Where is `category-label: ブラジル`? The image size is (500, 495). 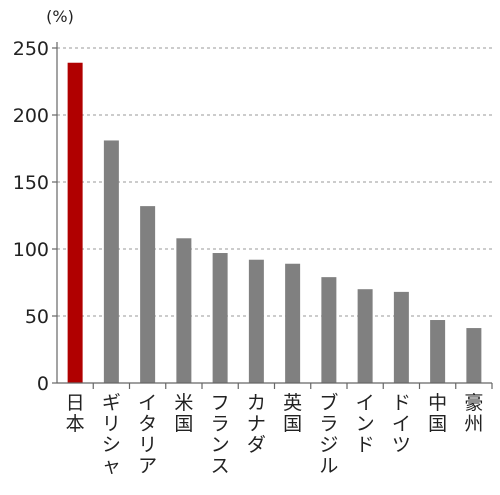
category-label: ブラジル is located at coordinates (328, 434).